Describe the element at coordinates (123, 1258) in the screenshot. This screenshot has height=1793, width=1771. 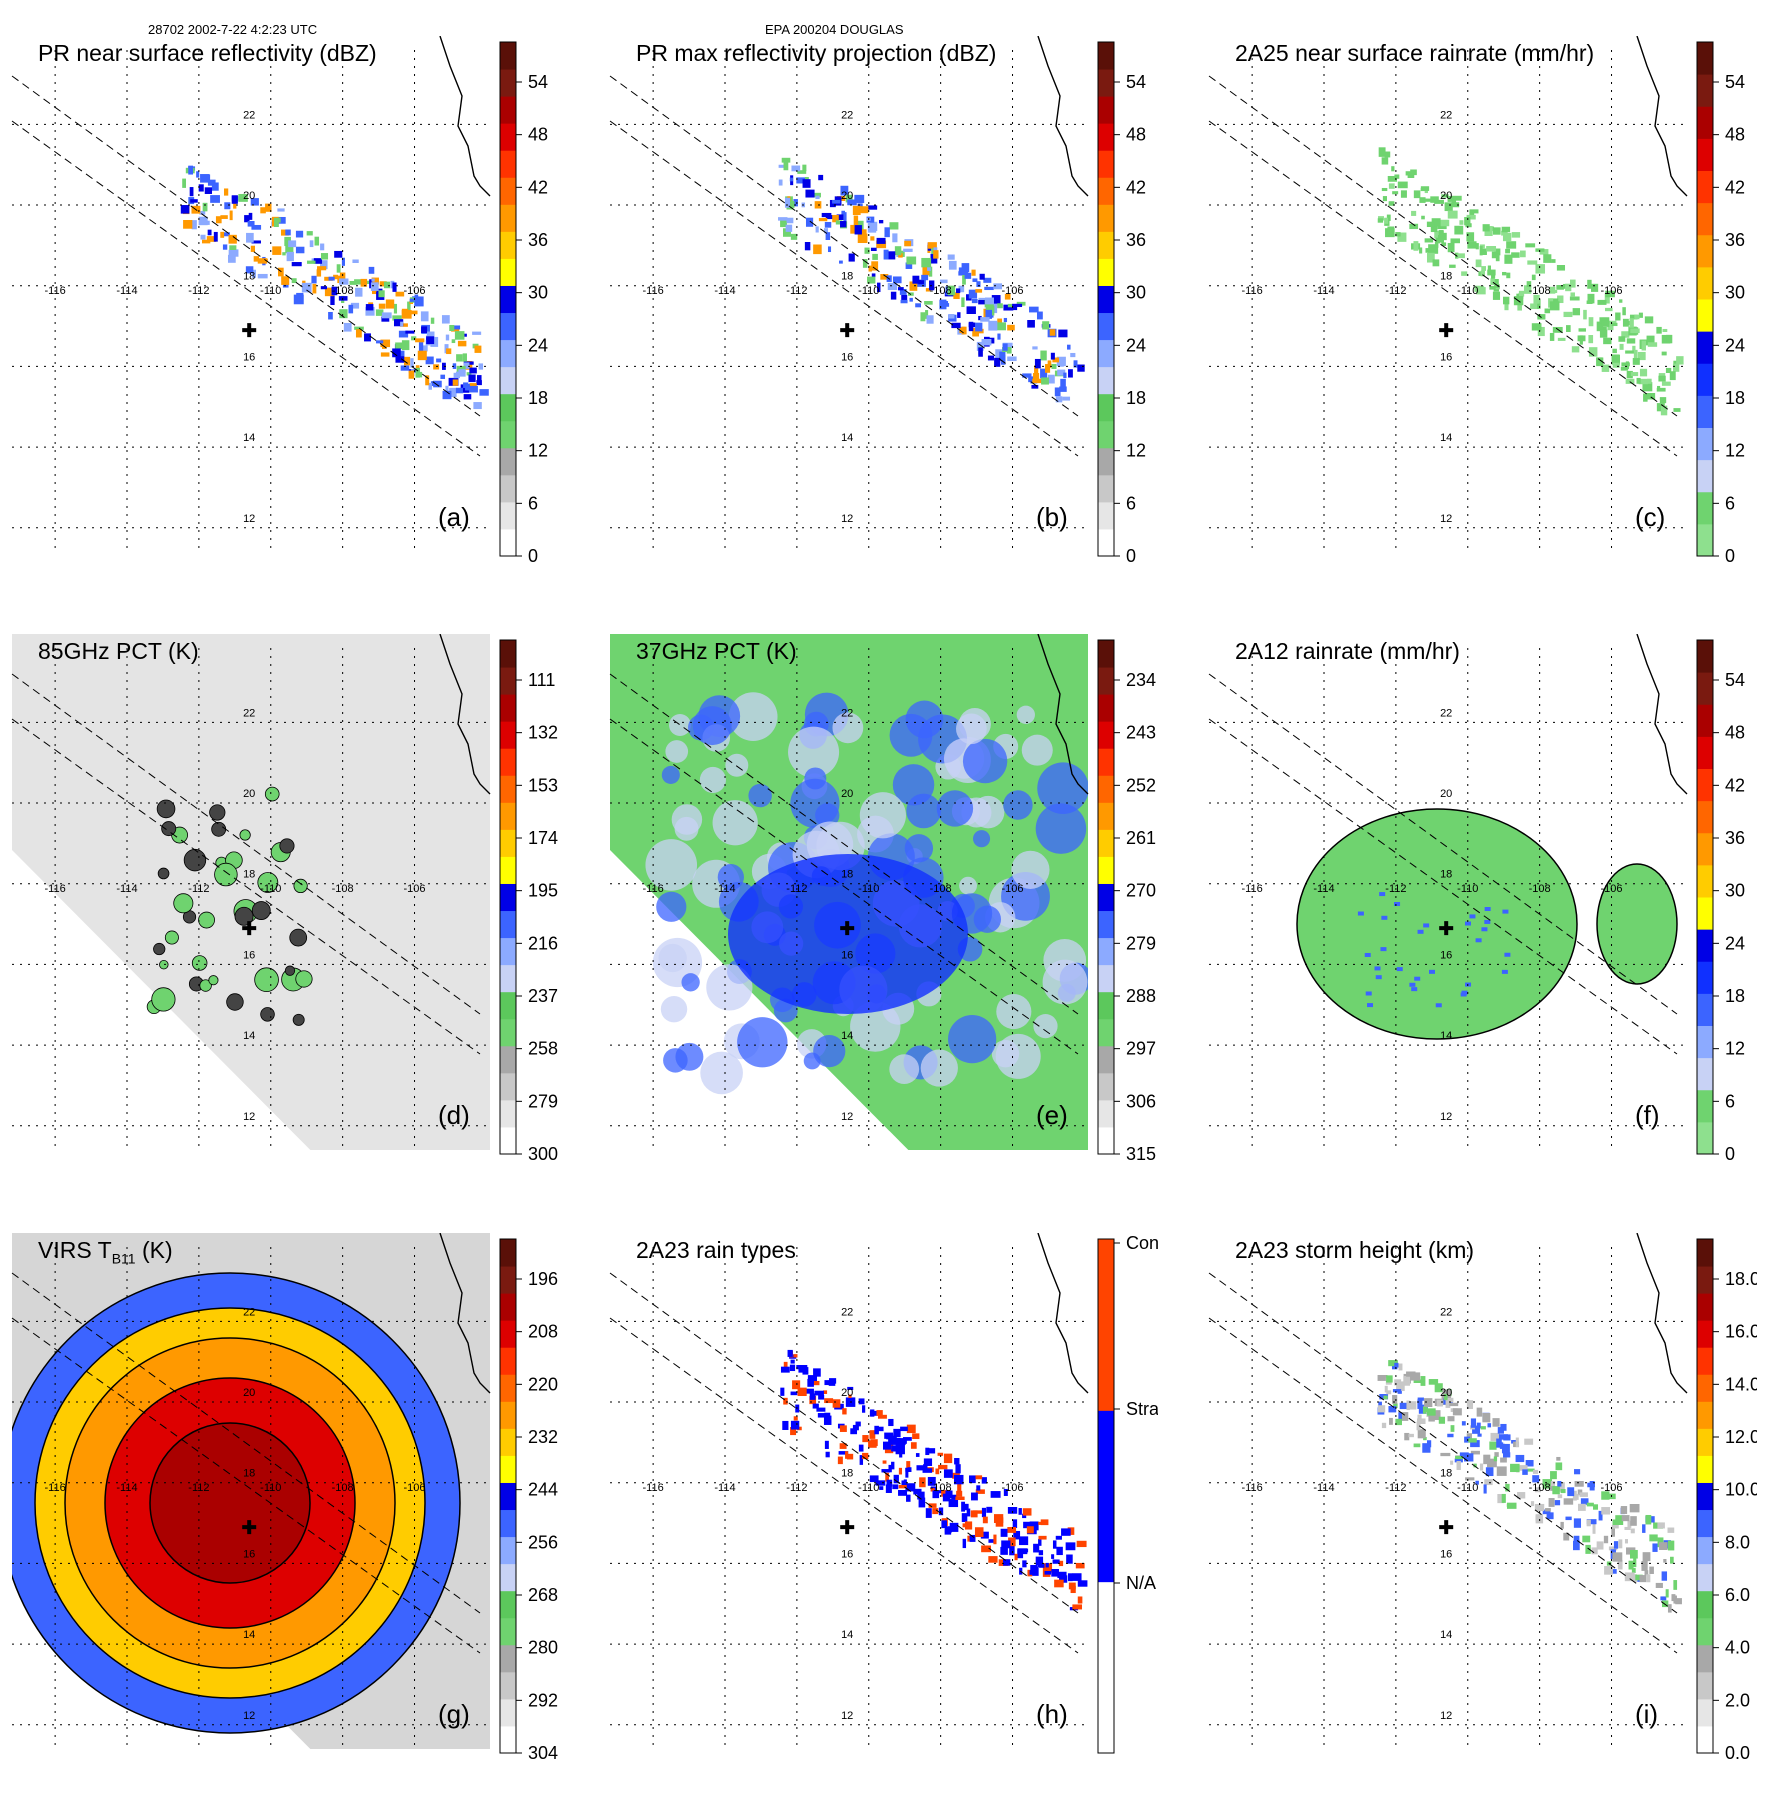
I see `panel-title-subscript: B11` at that location.